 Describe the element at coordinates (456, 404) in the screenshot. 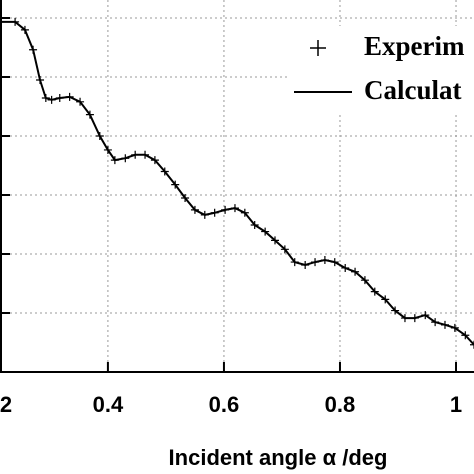

I see `x-tick-label: 1` at that location.